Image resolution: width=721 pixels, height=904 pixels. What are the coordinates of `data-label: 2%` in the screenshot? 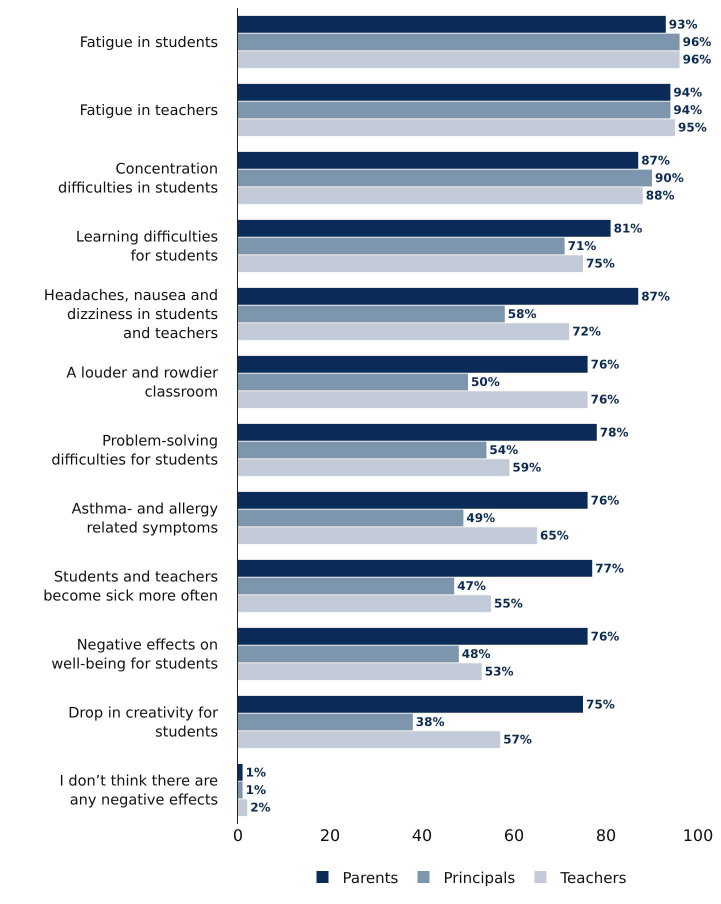 It's located at (260, 807).